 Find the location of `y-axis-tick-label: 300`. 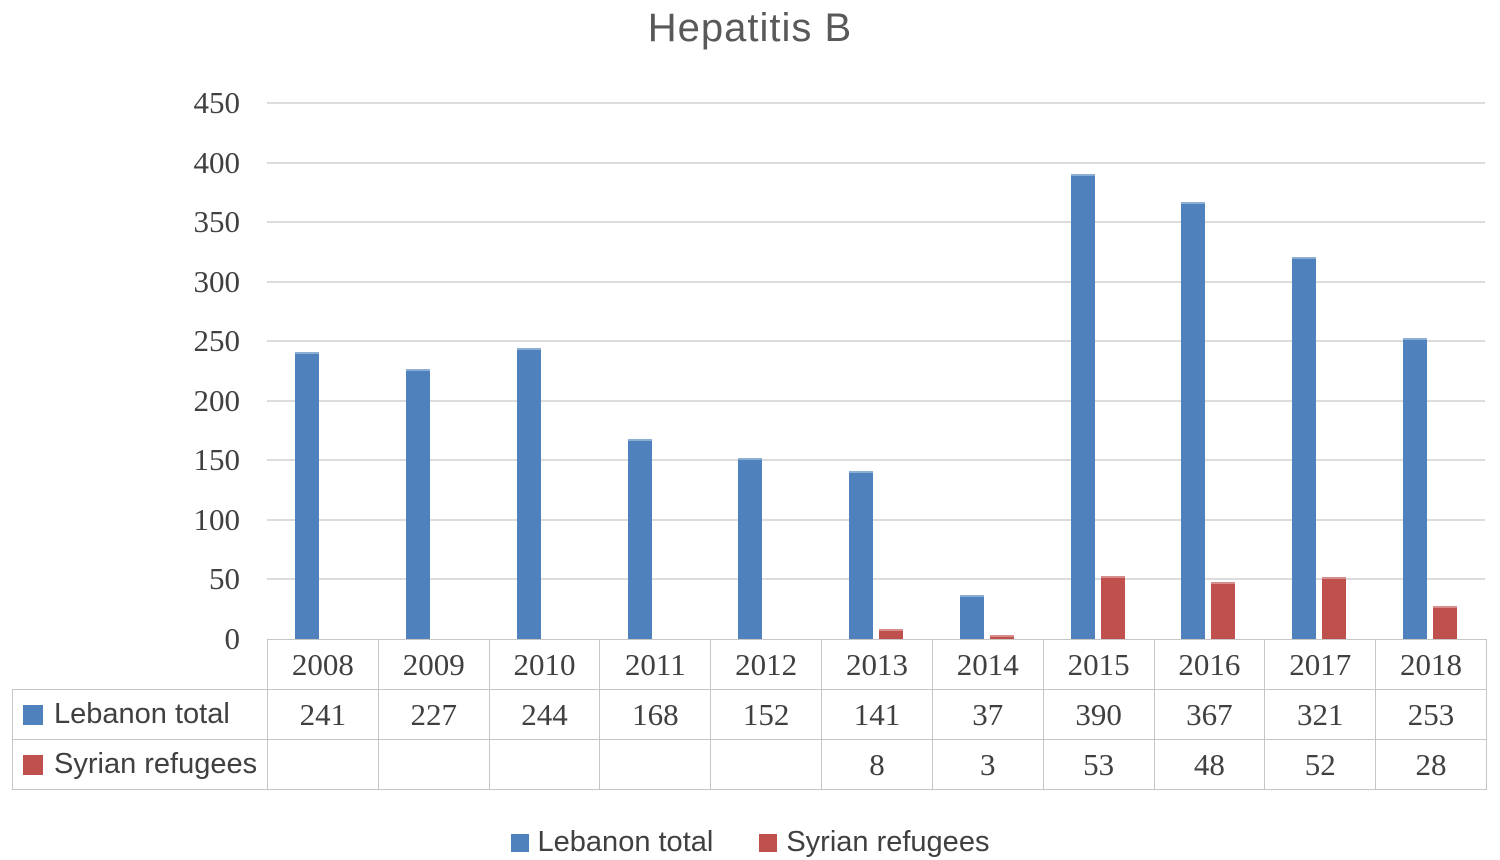

y-axis-tick-label: 300 is located at coordinates (217, 281).